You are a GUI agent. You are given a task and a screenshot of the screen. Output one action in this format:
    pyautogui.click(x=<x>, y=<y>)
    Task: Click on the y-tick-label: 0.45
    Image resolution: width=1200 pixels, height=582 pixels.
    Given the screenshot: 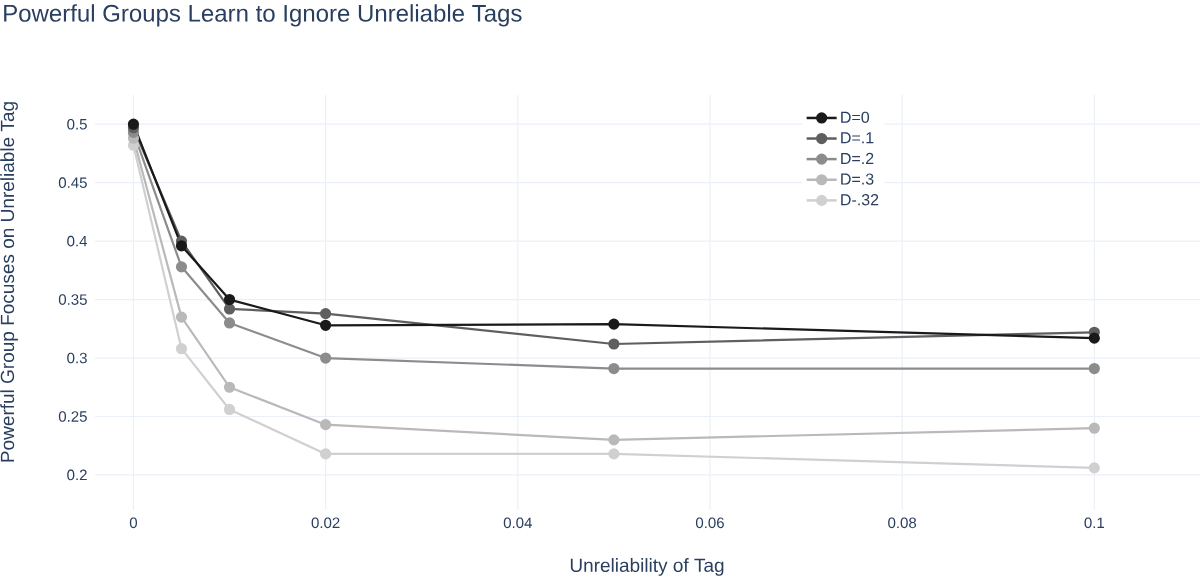 What is the action you would take?
    pyautogui.click(x=72, y=182)
    